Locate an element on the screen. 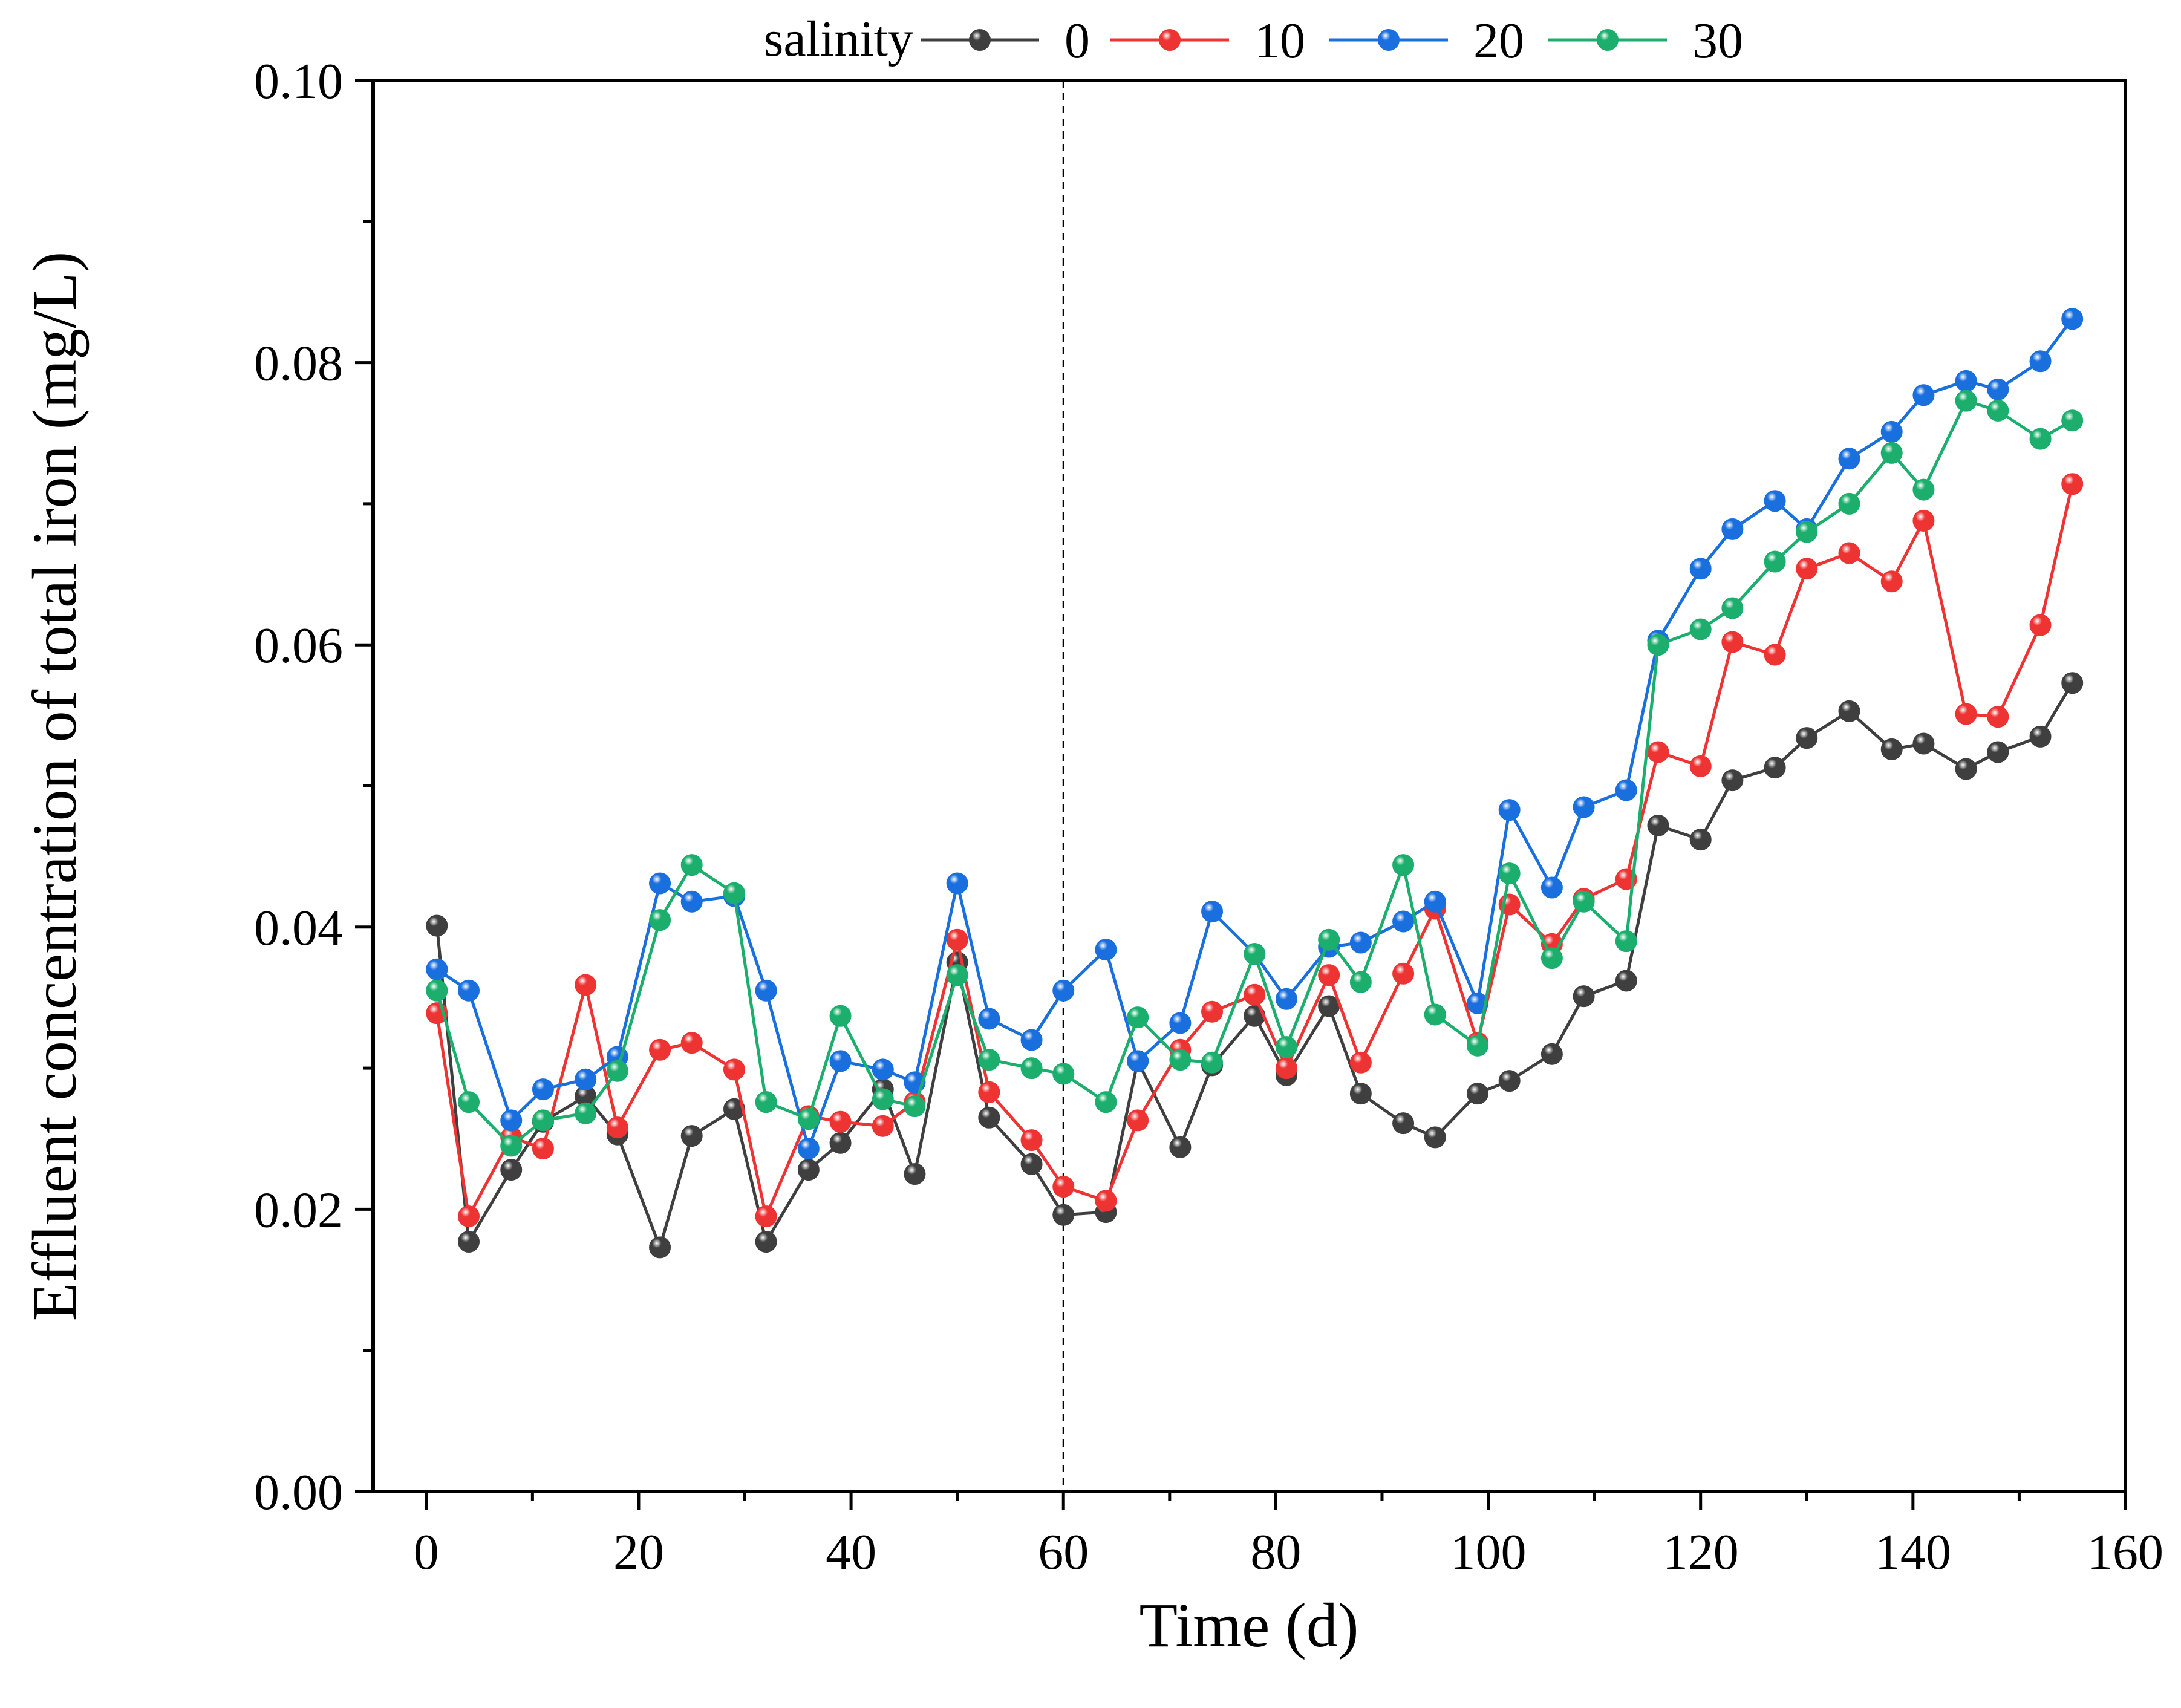  x-tick-label: 140 is located at coordinates (1913, 1552).